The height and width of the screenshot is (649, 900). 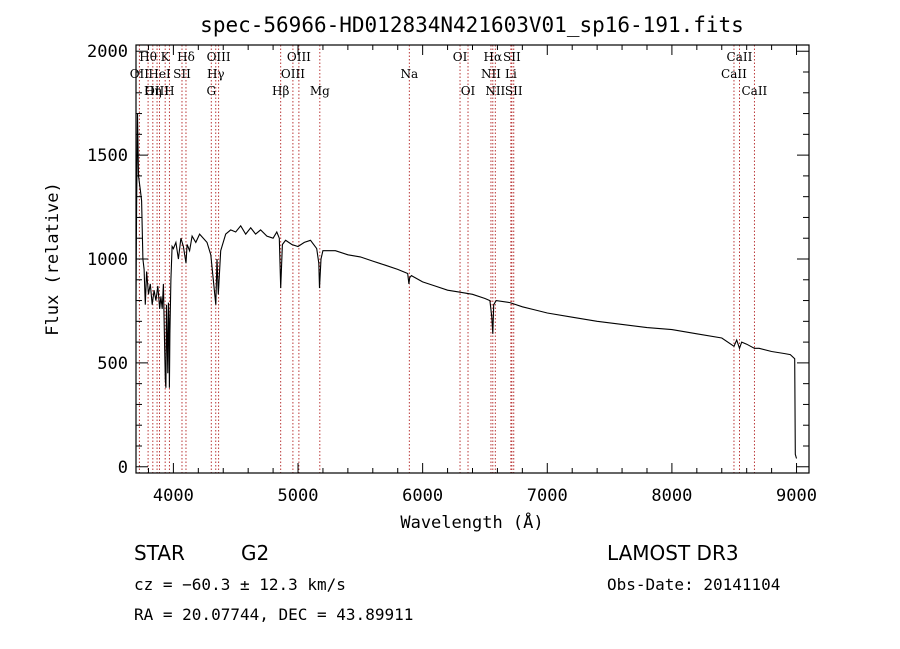 I want to click on line-label: HeI, so click(x=159, y=74).